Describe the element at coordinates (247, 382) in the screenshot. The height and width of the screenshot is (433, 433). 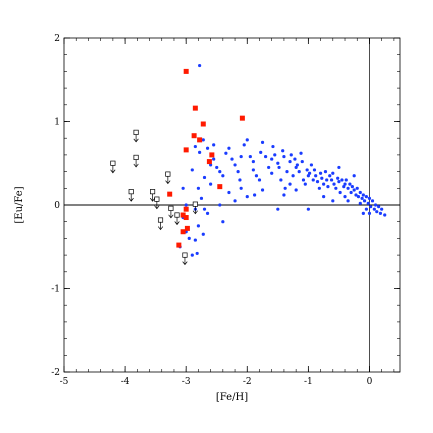
I see `x-tick-label: -2` at that location.